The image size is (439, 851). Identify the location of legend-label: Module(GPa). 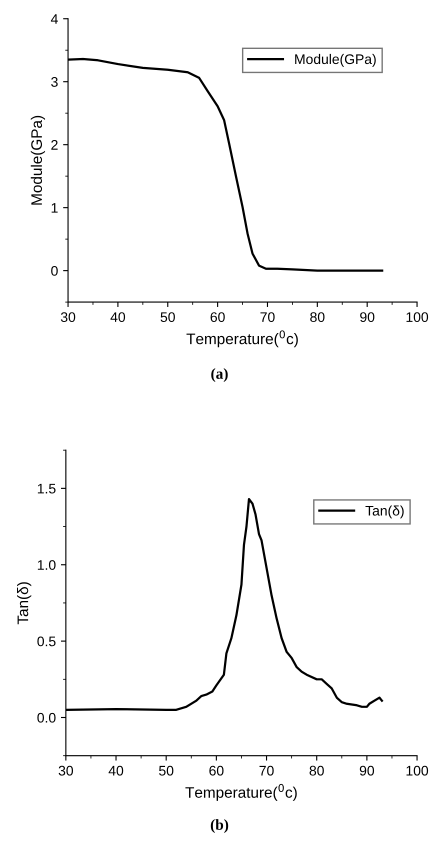
(335, 60).